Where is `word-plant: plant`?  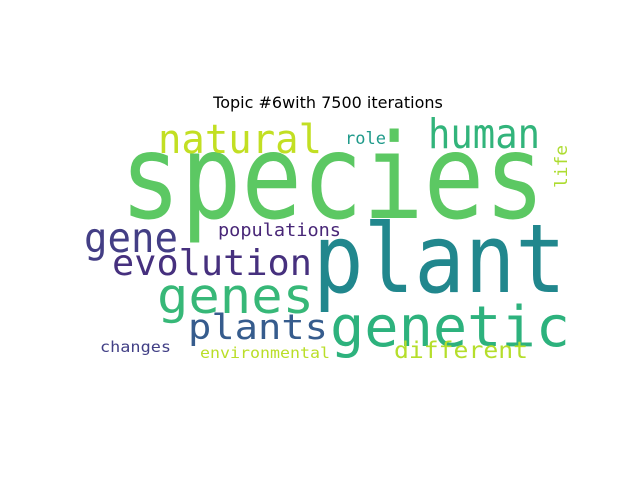
word-plant: plant is located at coordinates (439, 260).